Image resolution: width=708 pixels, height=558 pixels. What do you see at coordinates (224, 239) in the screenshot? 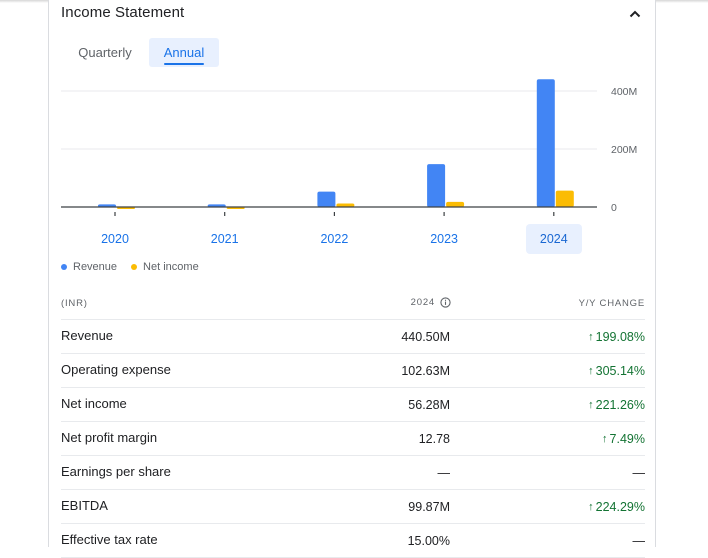
I see `year-button-2021: 2021` at bounding box center [224, 239].